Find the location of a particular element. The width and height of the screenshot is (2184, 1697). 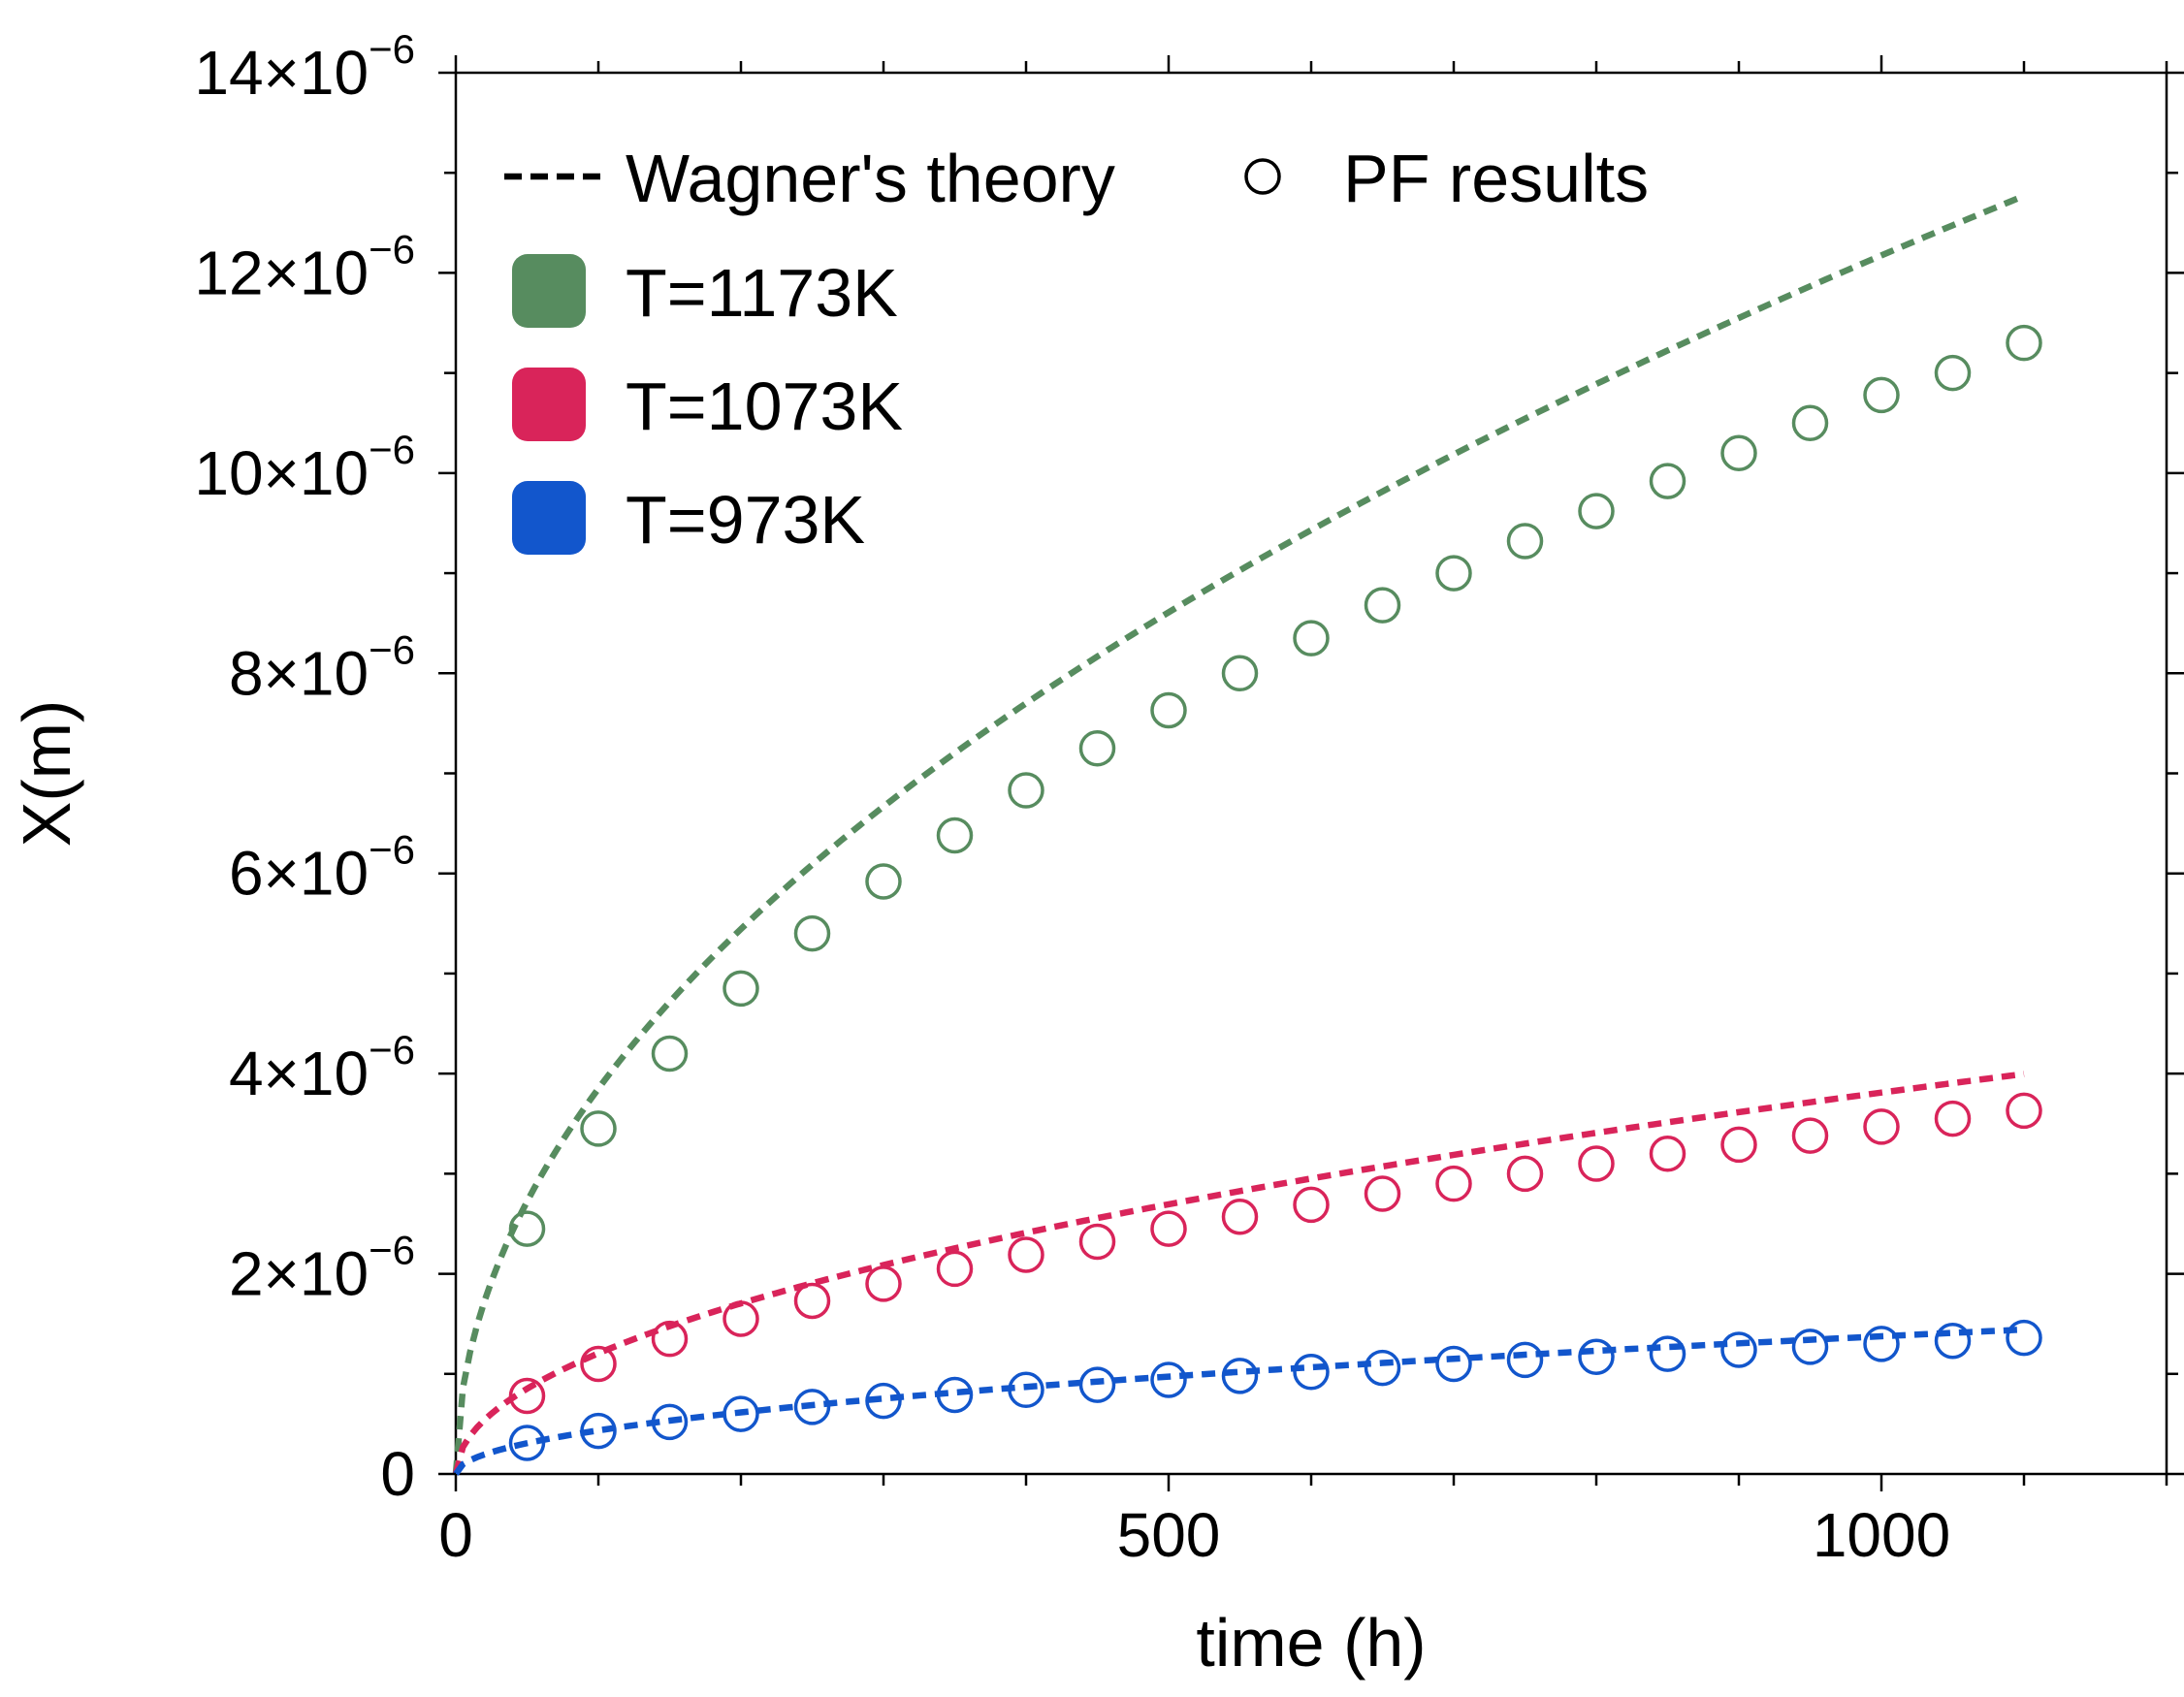

x-tick-label: 1000 is located at coordinates (1881, 1535).